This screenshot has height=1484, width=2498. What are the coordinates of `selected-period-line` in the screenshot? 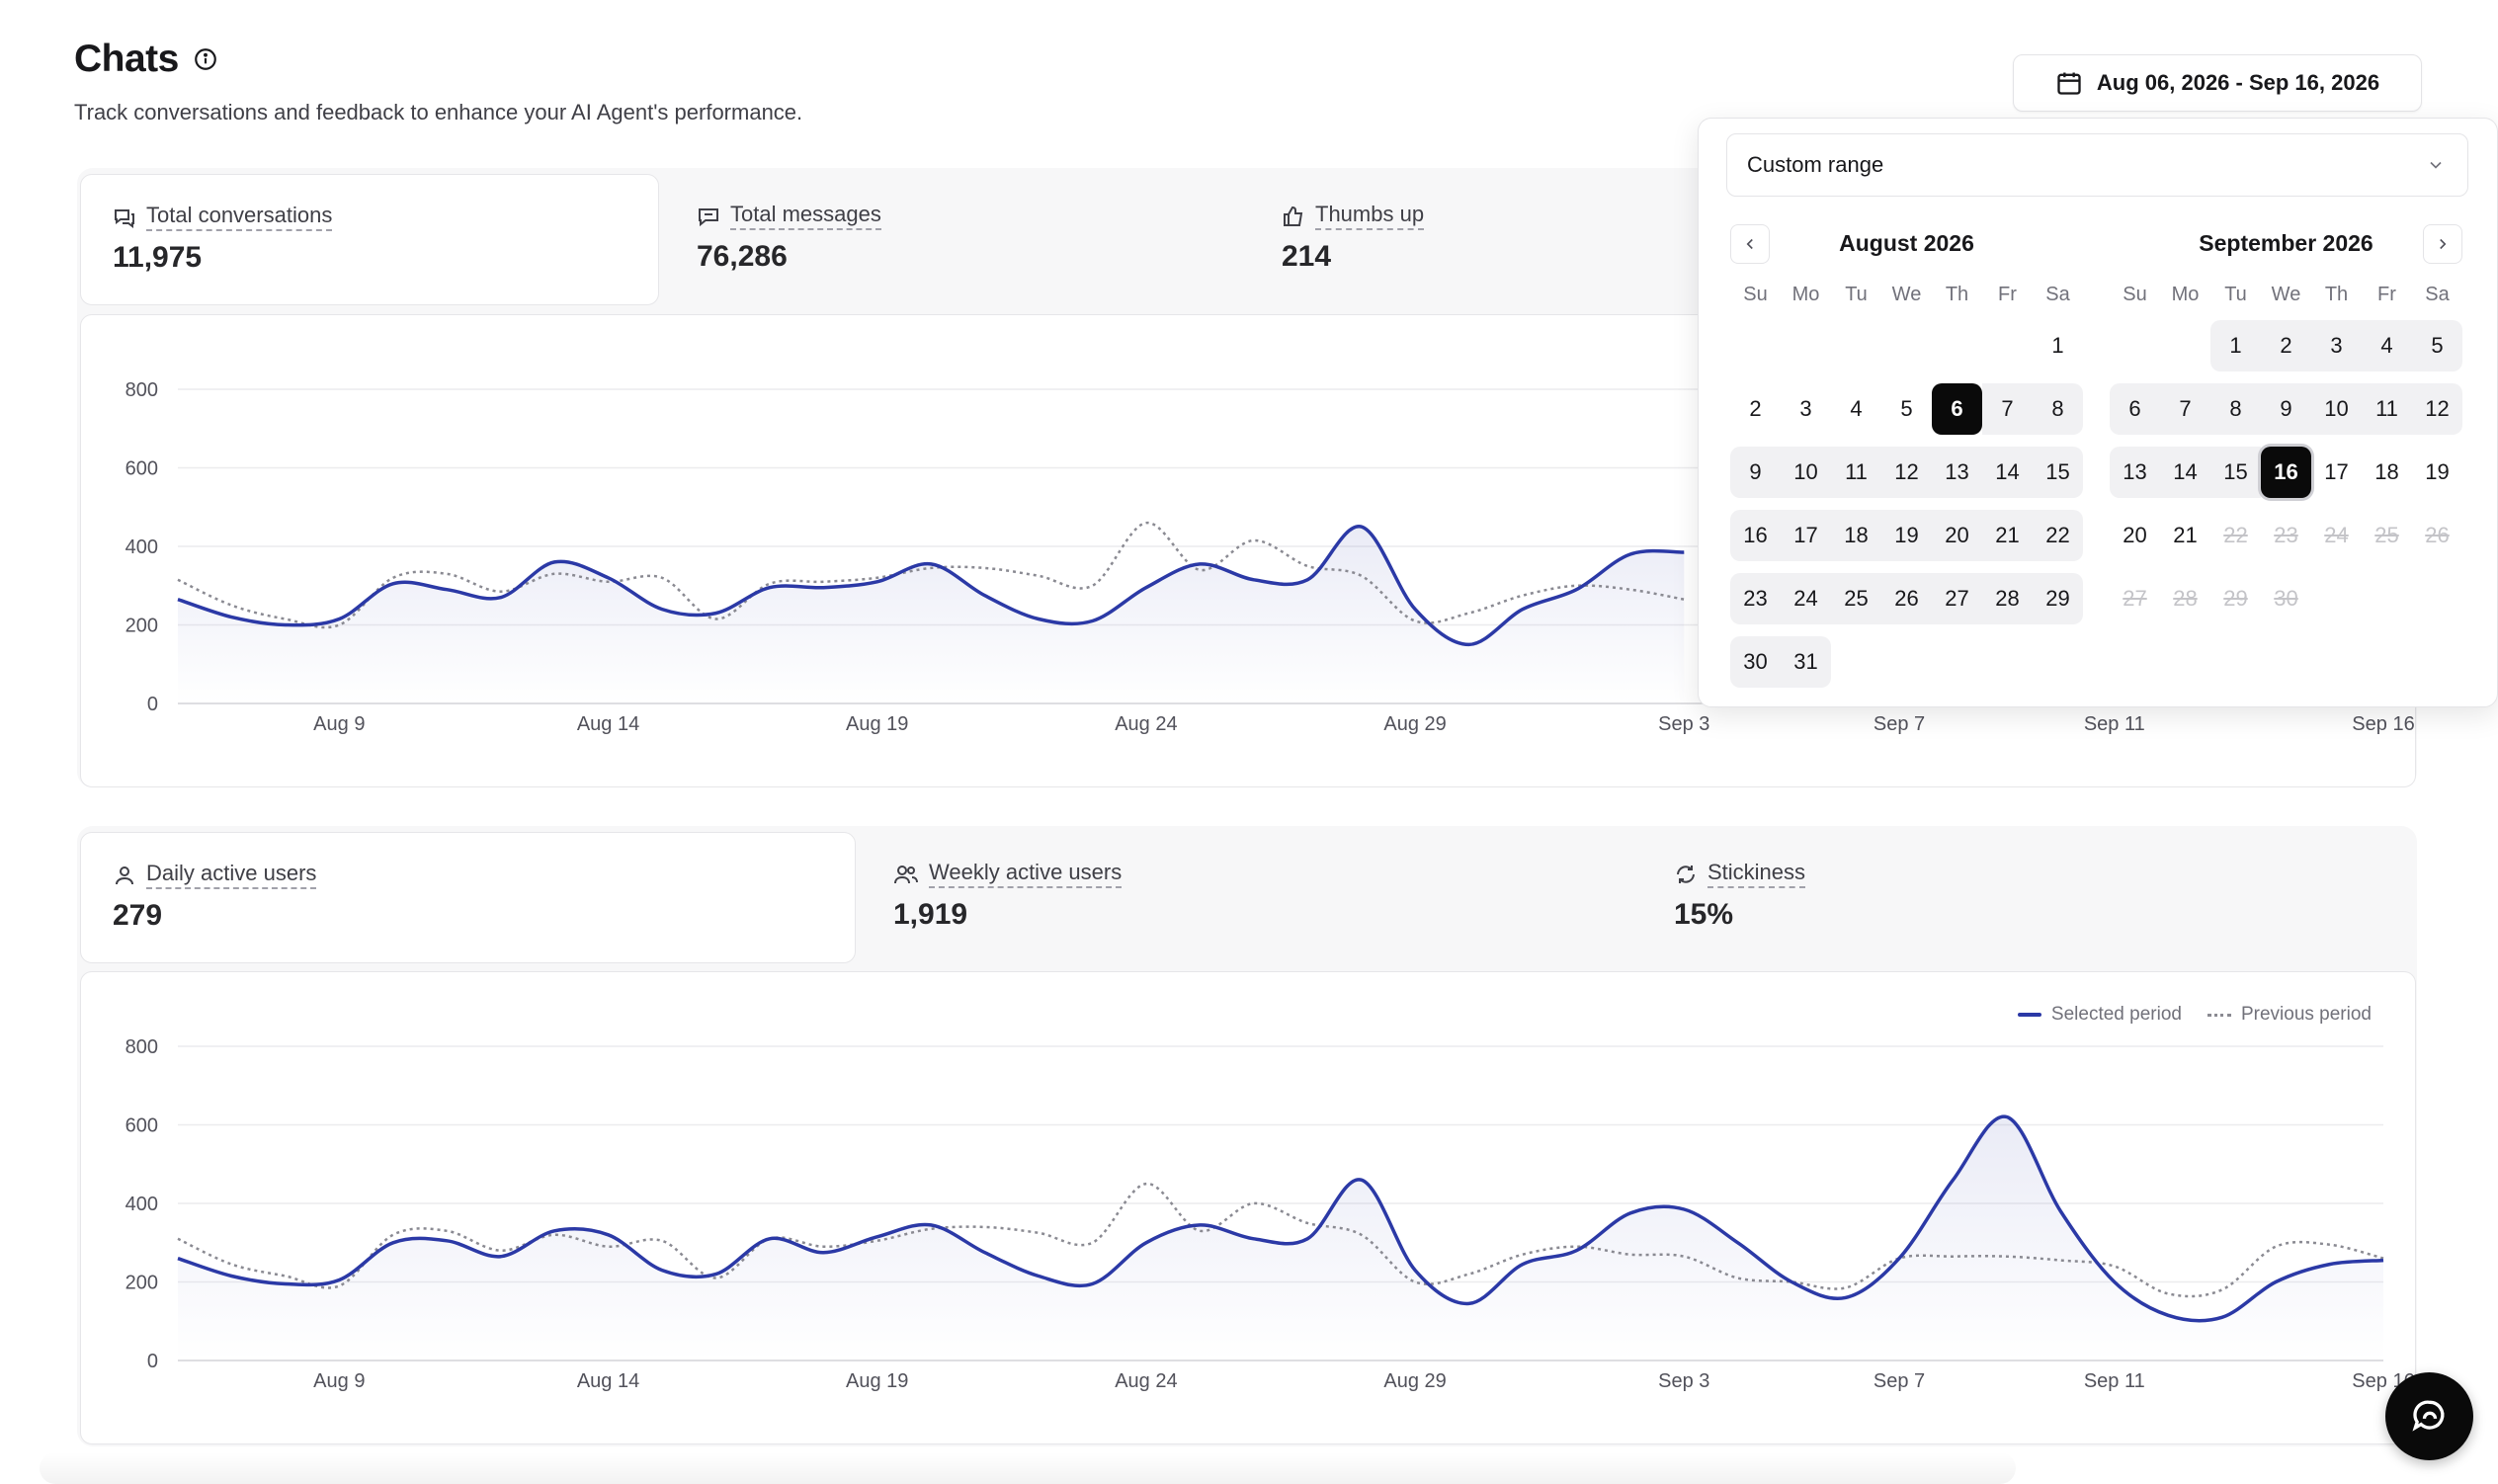 It's located at (1280, 1218).